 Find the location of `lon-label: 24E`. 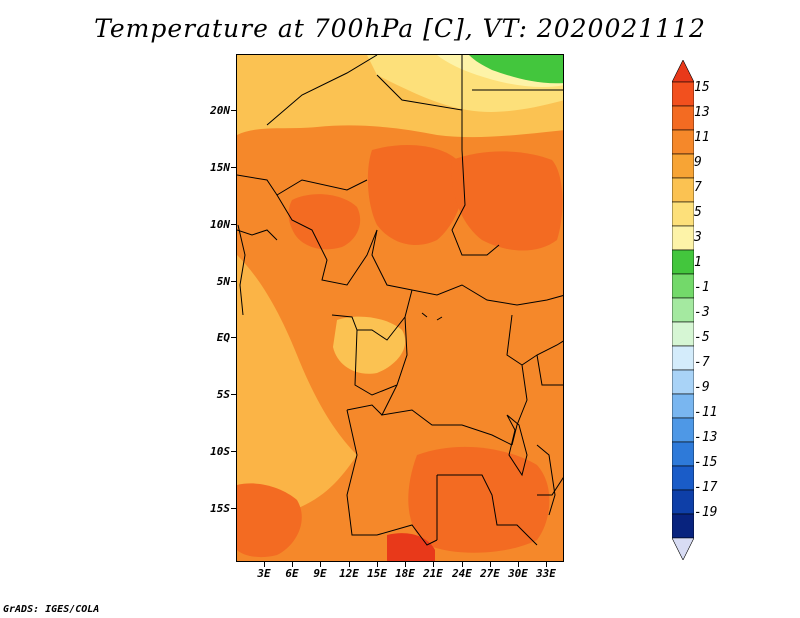

lon-label: 24E is located at coordinates (462, 573).